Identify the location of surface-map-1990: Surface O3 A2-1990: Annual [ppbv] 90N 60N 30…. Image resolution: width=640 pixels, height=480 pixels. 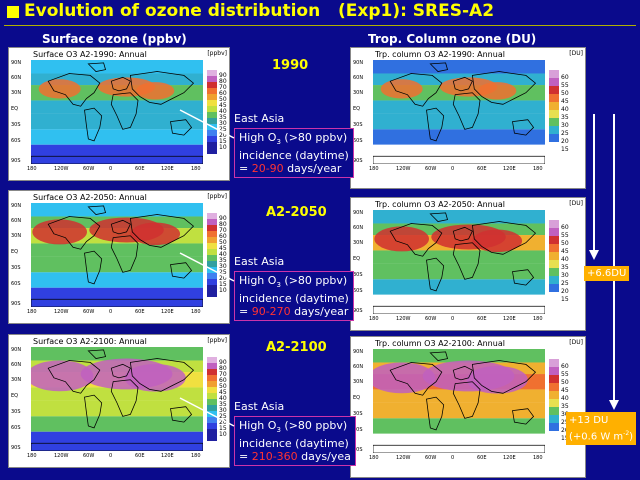
(119, 114).